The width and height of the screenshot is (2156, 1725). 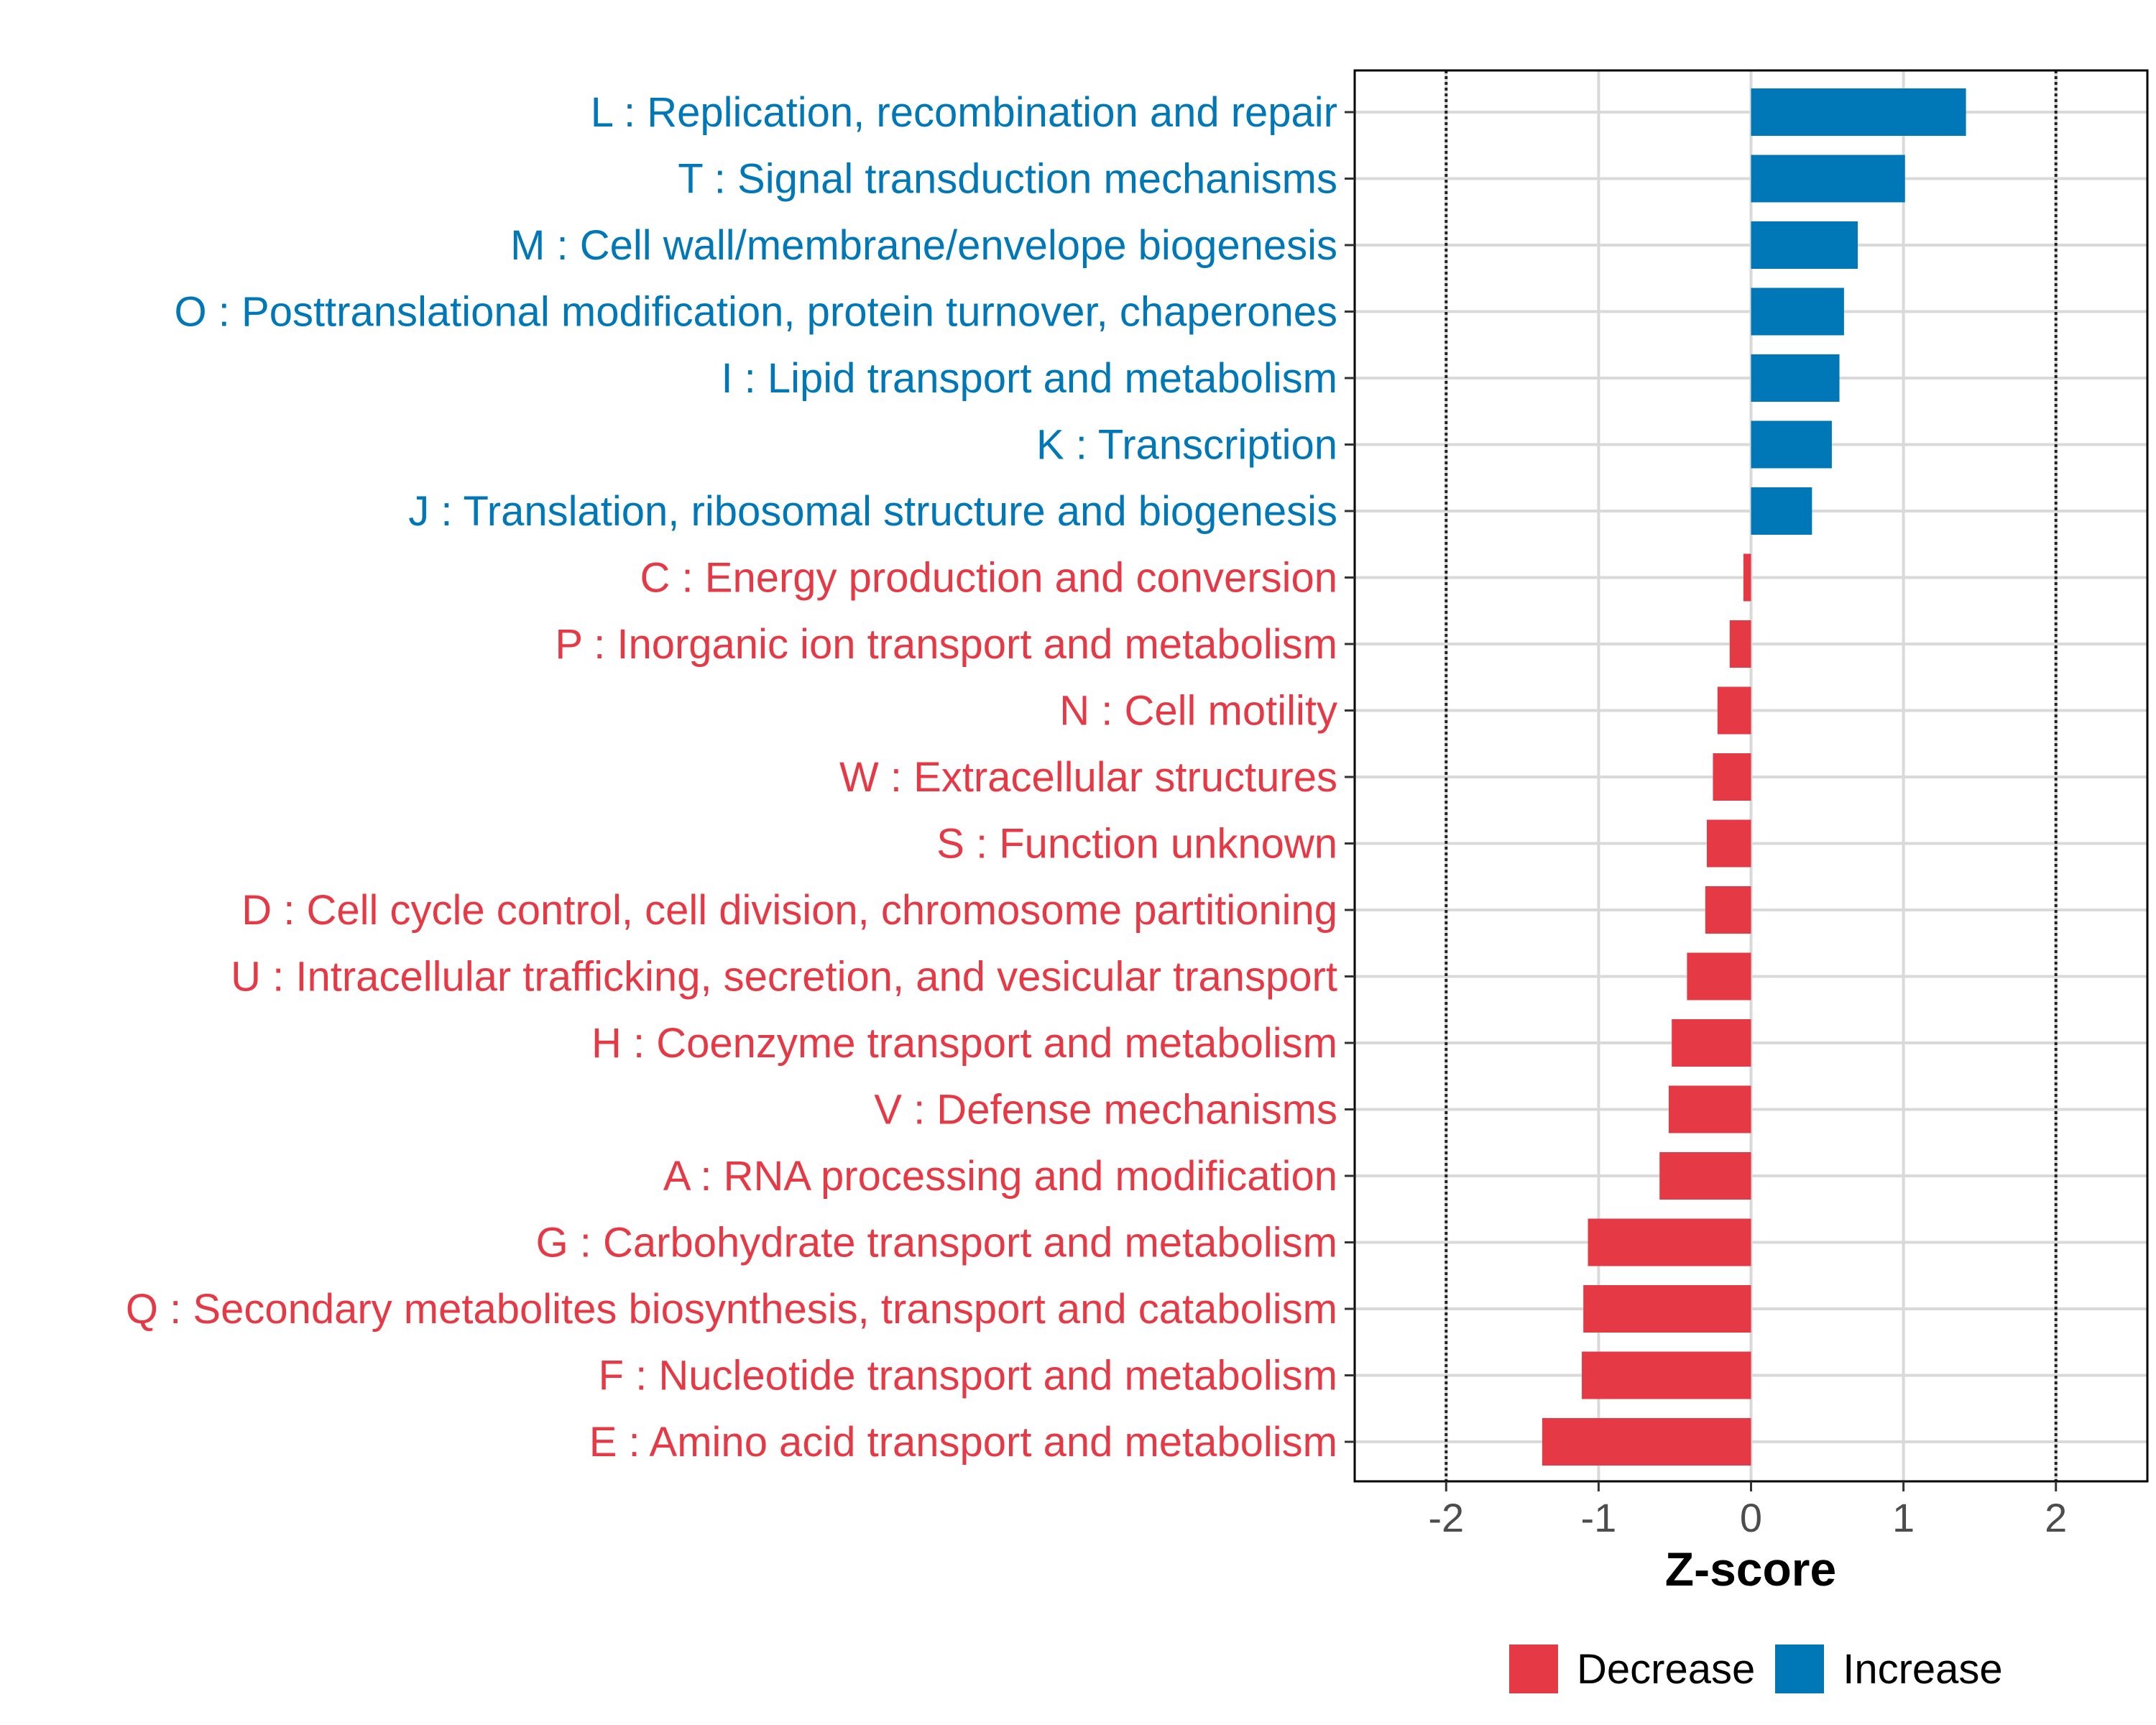 I want to click on x-tick-label: -1, so click(x=1598, y=1517).